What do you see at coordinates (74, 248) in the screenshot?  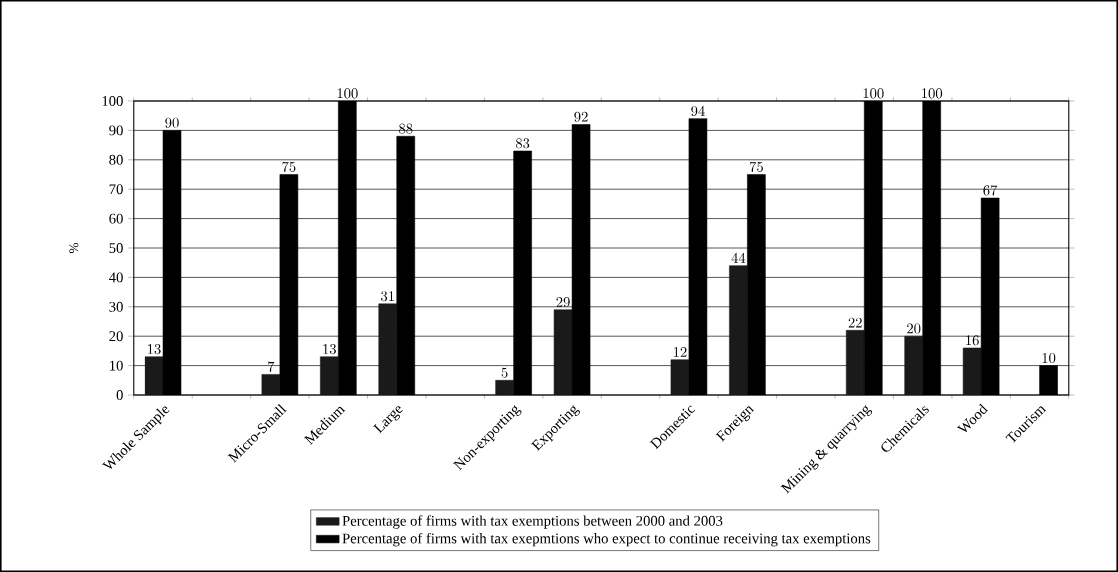 I see `y-axis-title: %` at bounding box center [74, 248].